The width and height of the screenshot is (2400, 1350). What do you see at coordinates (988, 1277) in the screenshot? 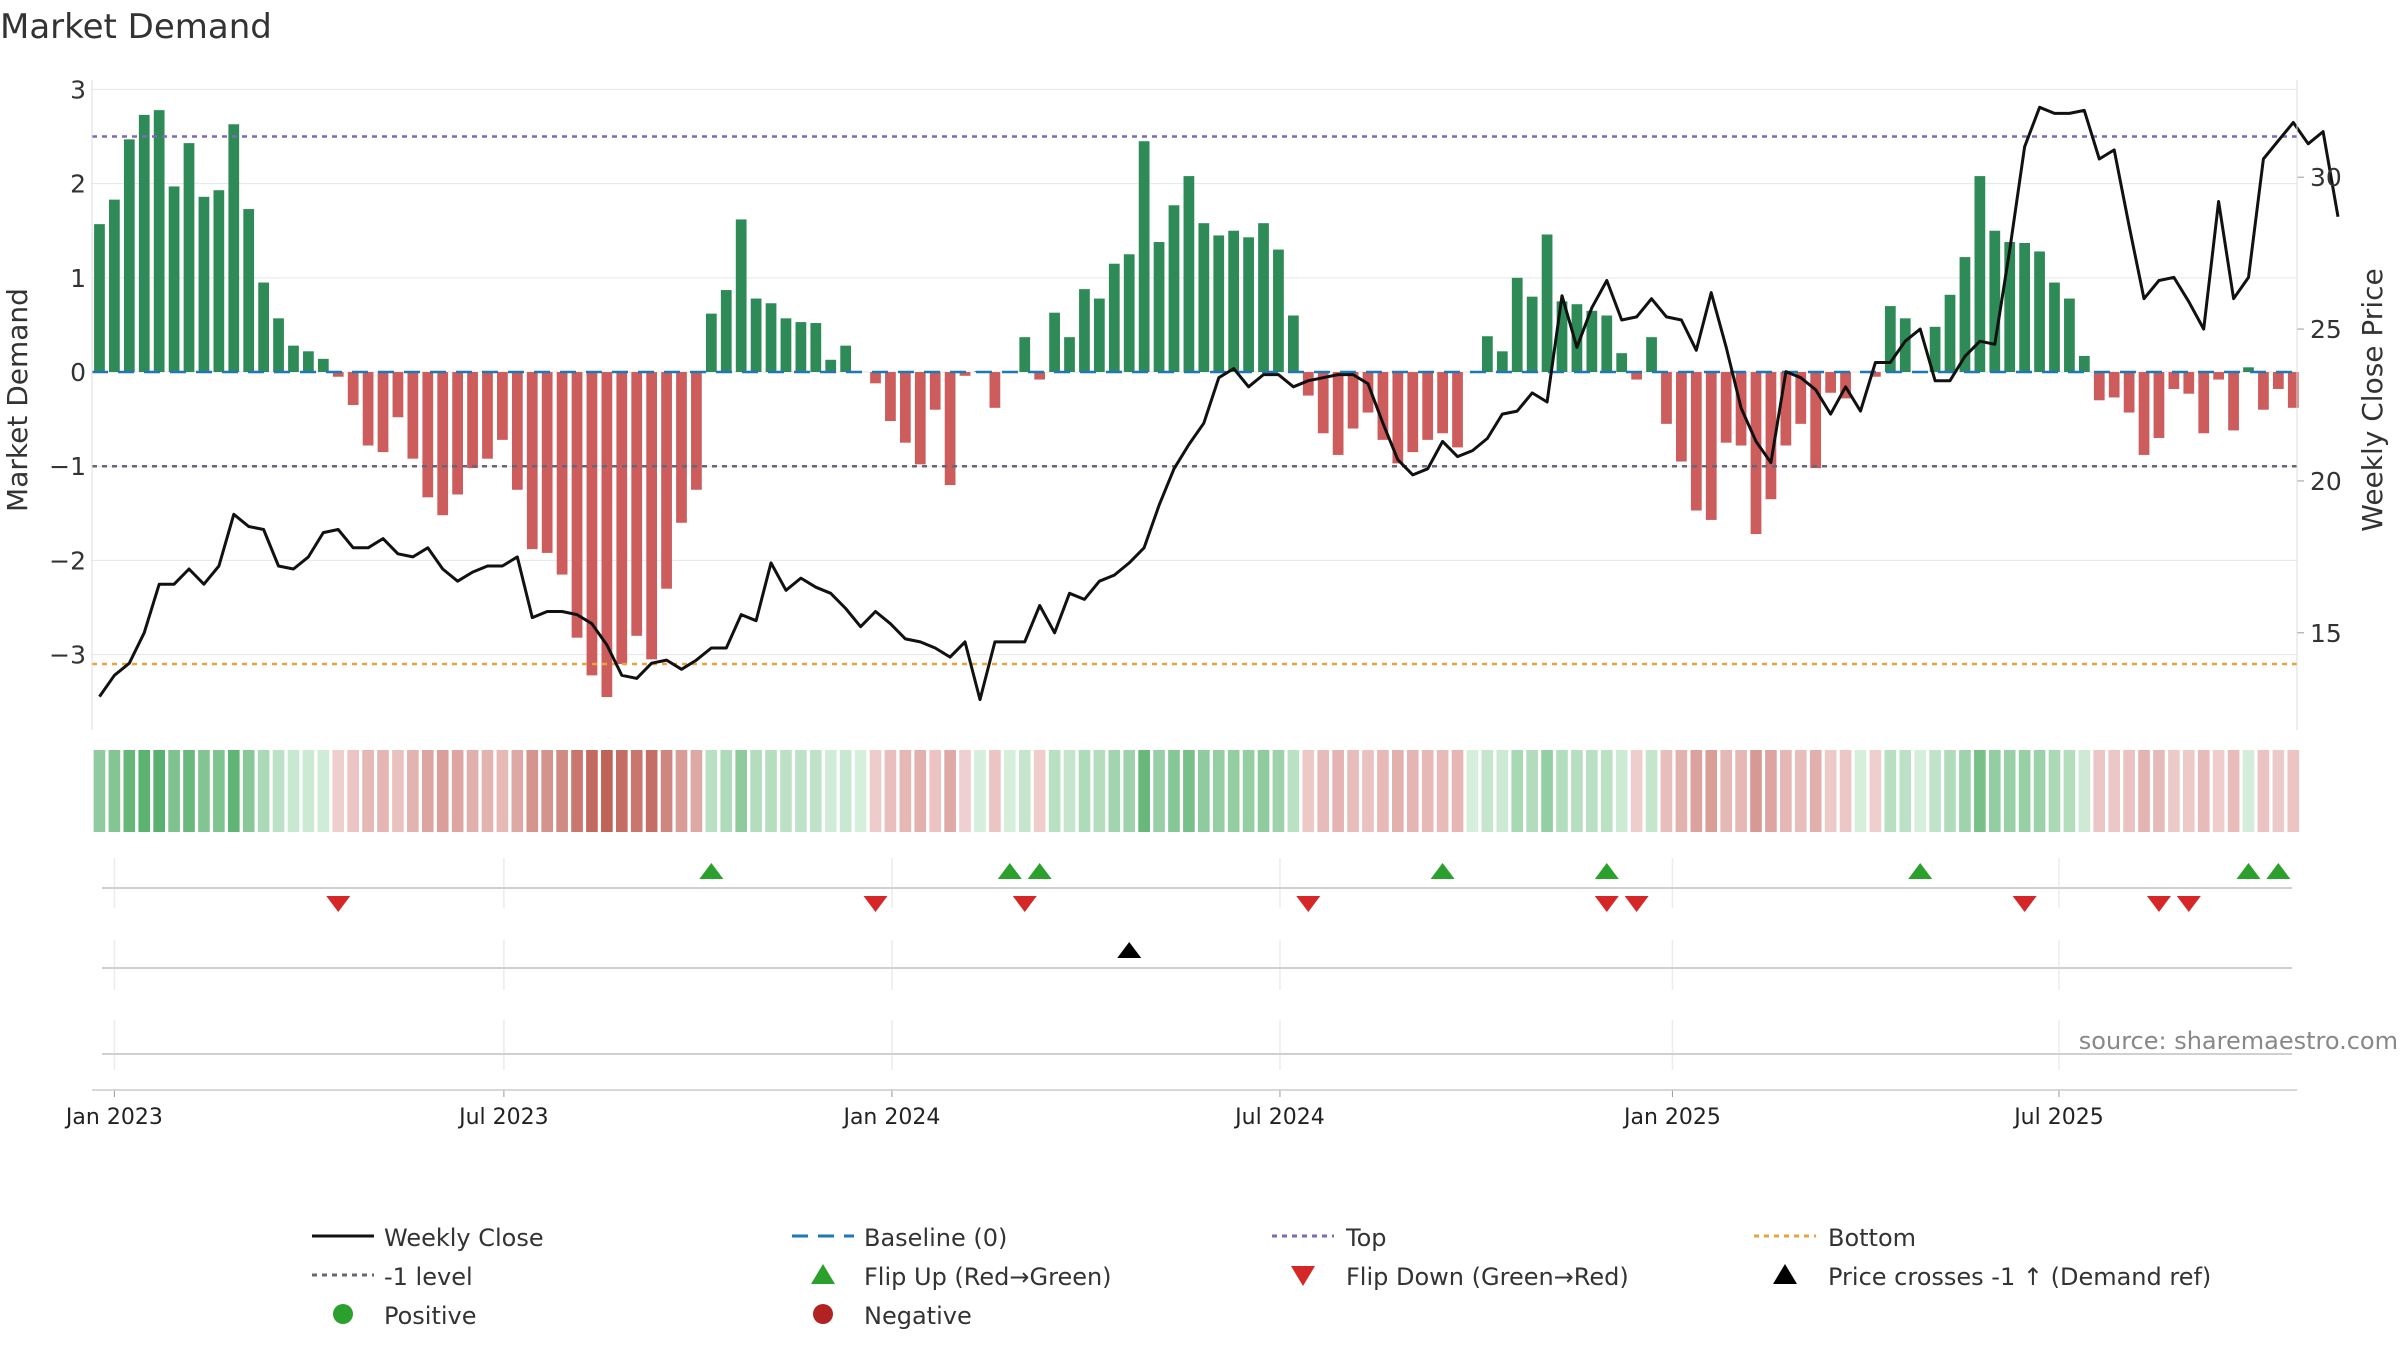
I see `legend-label-flip-up: Flip Up (Red→Green)` at bounding box center [988, 1277].